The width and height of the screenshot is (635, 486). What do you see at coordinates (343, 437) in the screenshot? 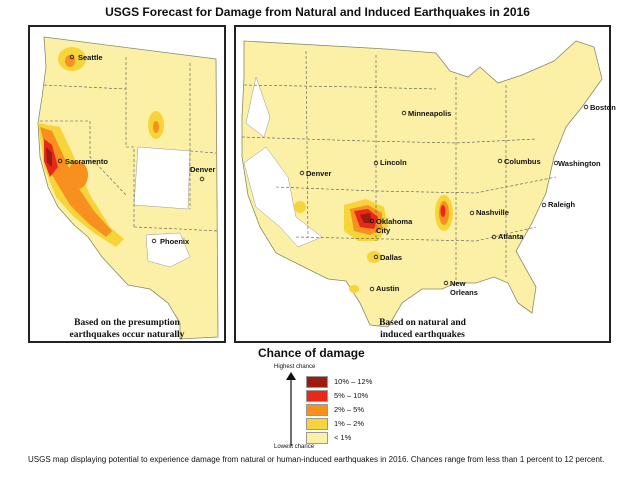
I see `legend-label-under-1: < 1%` at bounding box center [343, 437].